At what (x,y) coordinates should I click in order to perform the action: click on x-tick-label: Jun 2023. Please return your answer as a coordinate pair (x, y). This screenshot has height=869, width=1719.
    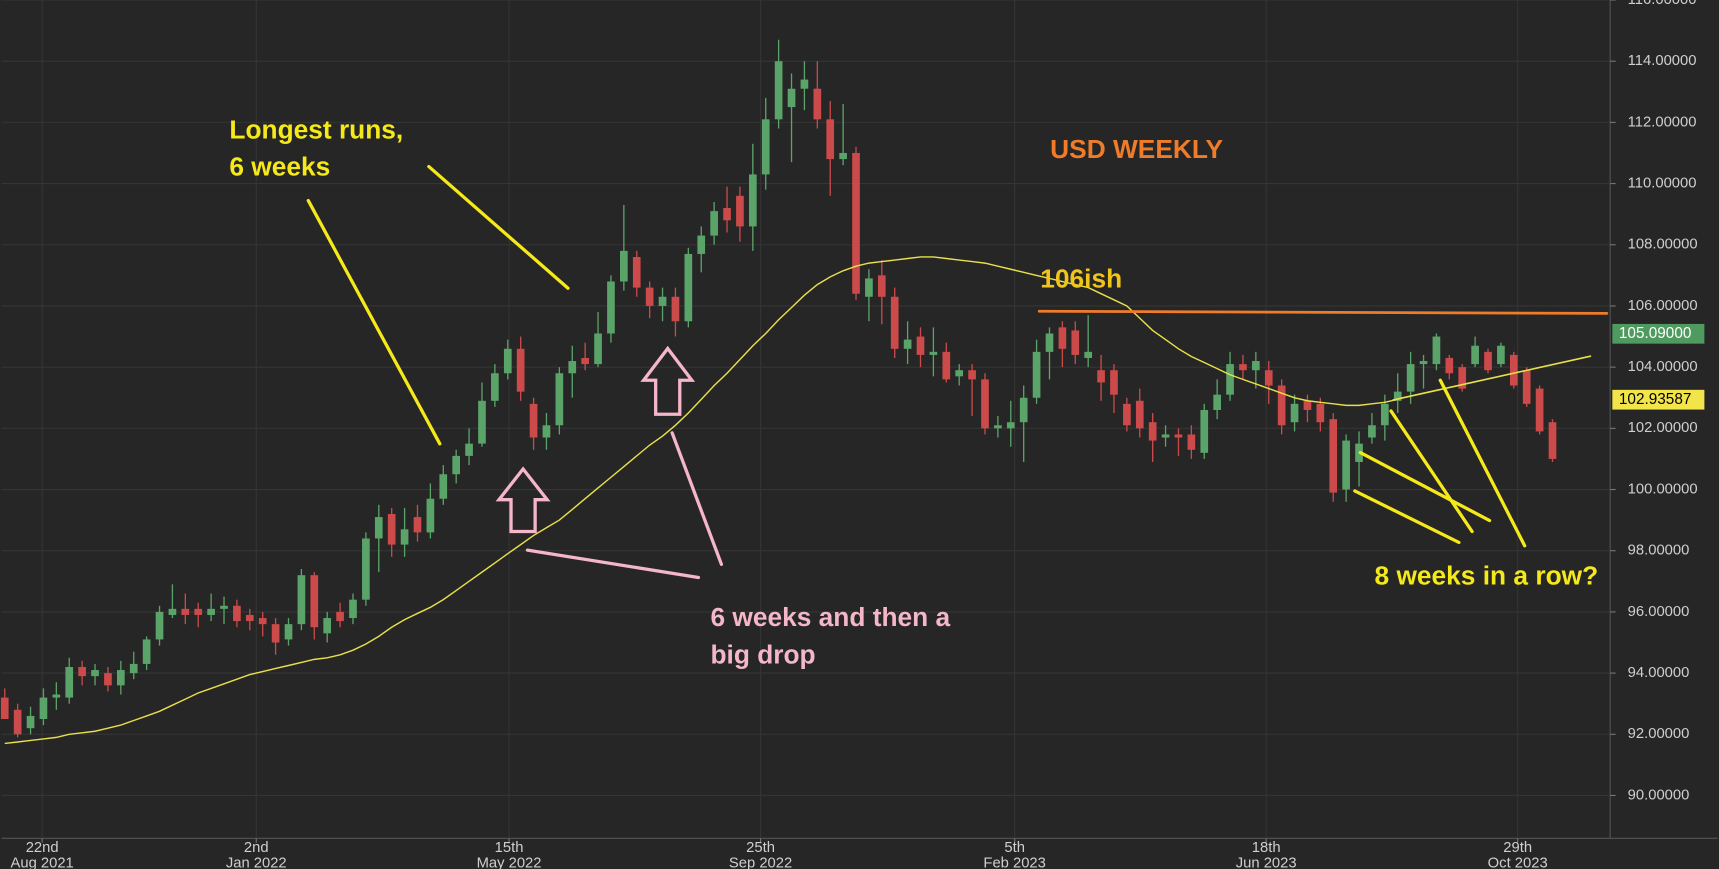
    Looking at the image, I should click on (1266, 862).